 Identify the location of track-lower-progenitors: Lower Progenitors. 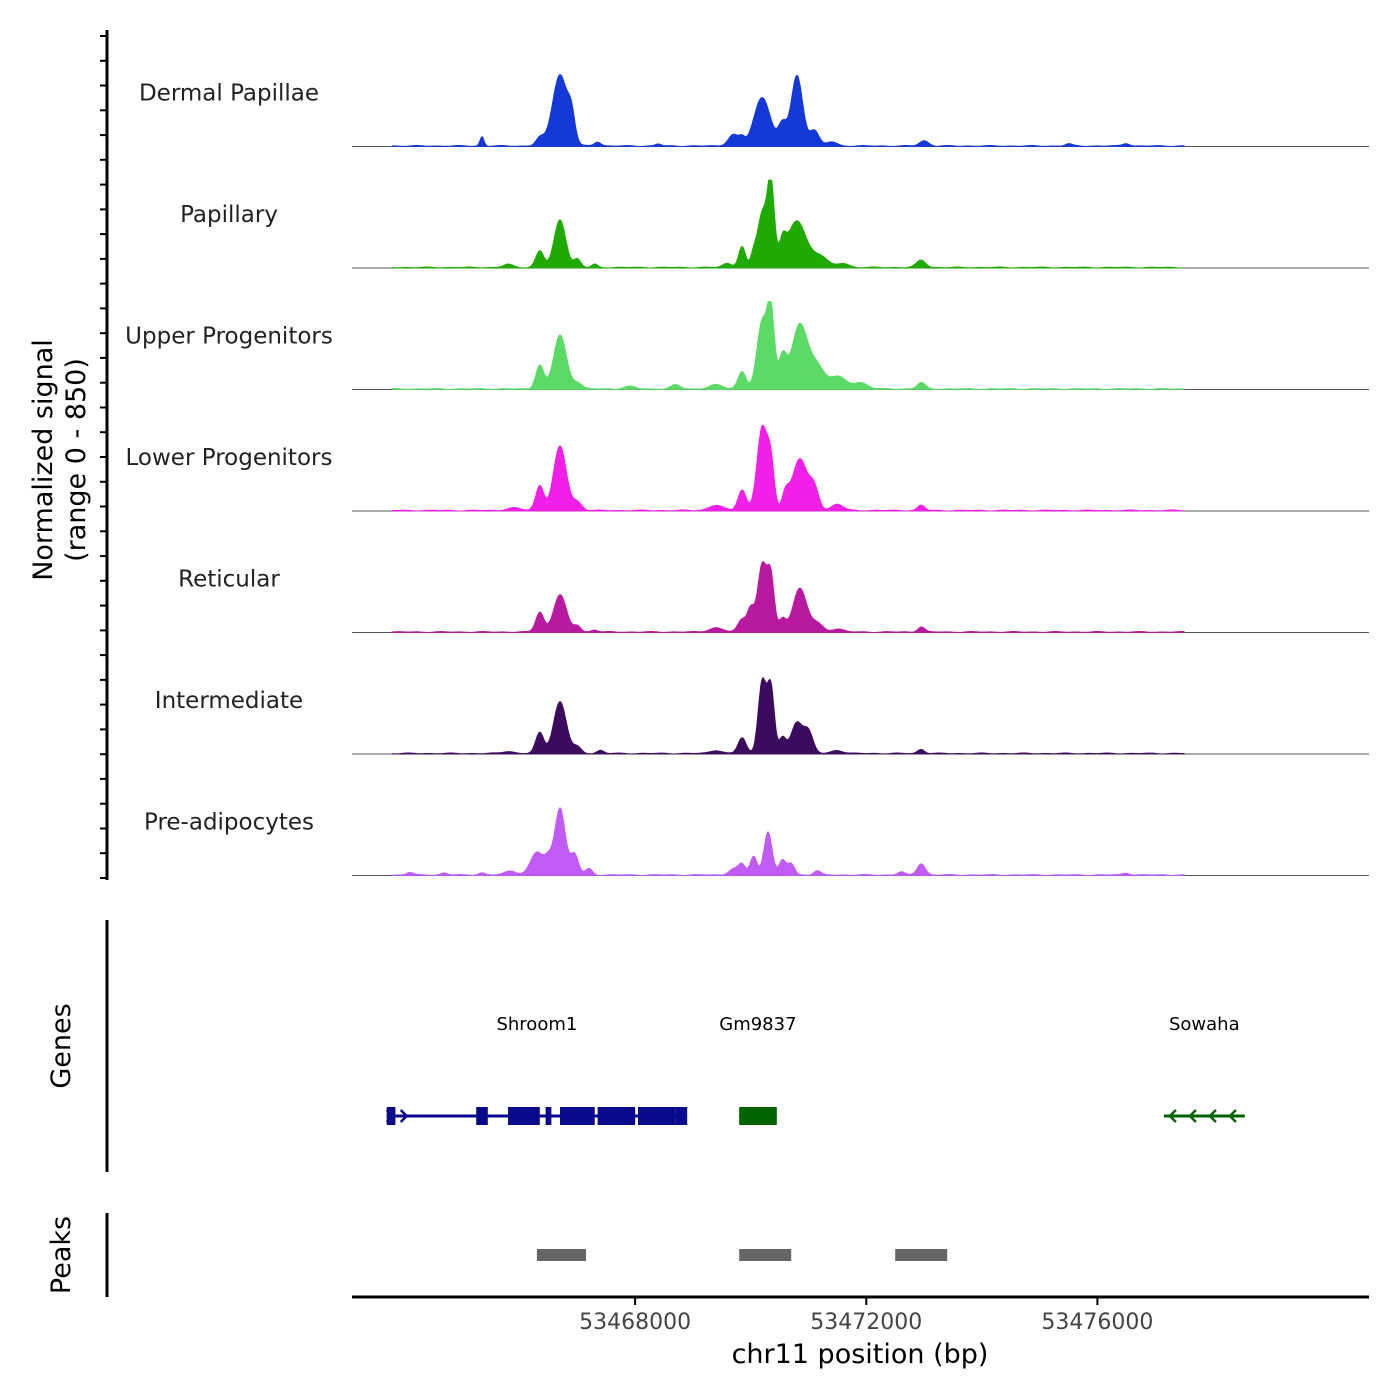
(747, 468).